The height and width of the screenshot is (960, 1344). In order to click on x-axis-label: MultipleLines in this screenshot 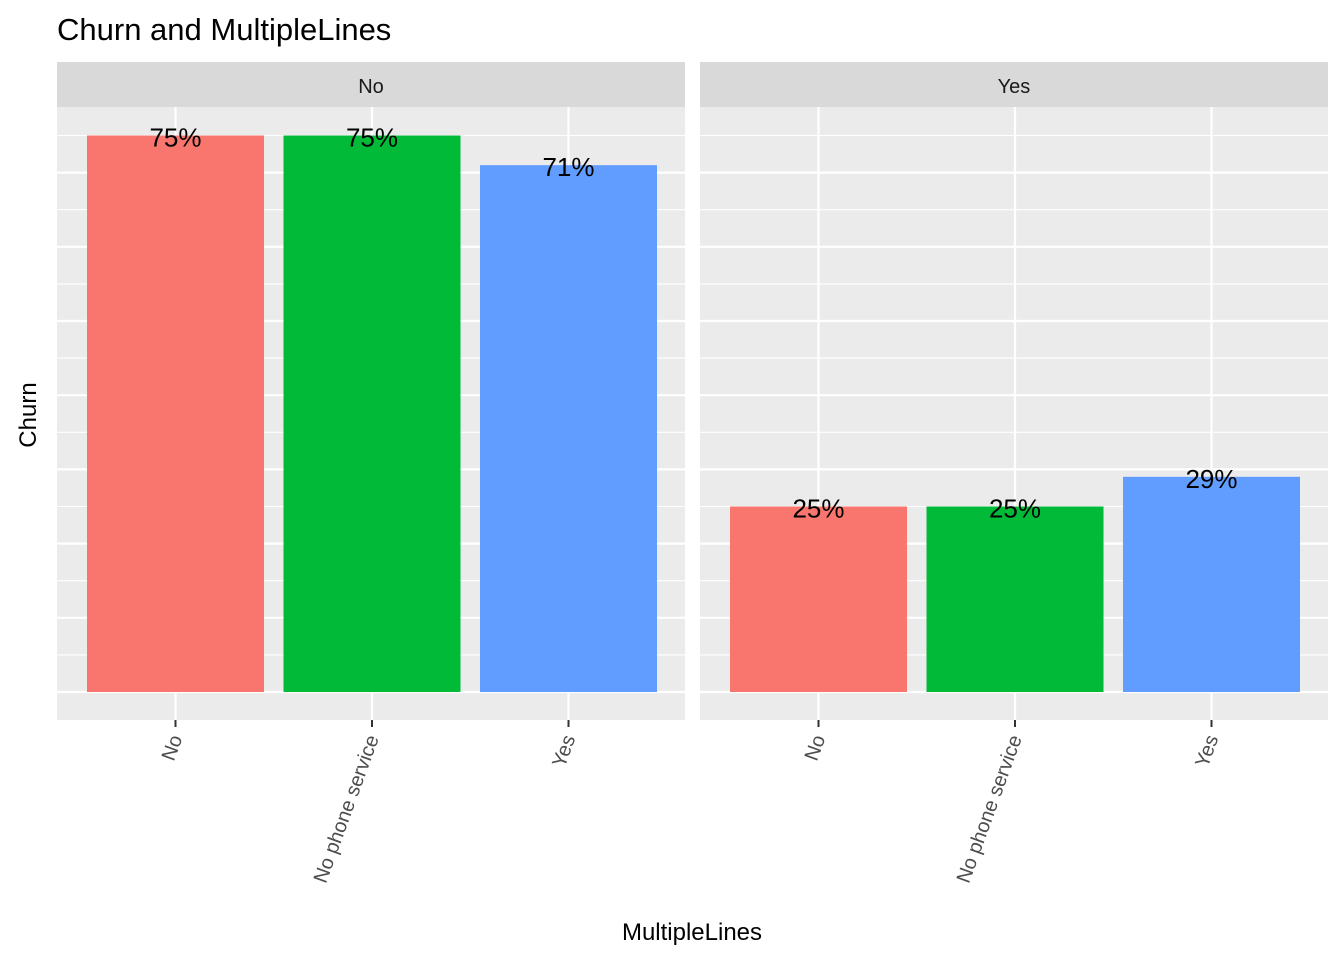, I will do `click(692, 932)`.